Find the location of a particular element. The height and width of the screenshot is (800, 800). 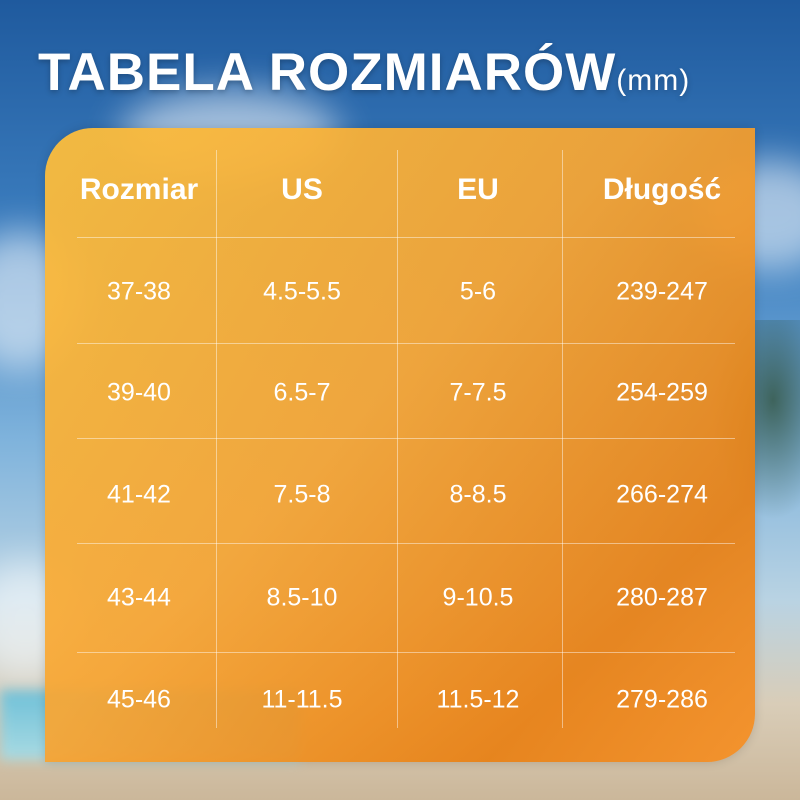

column-header: Rozmiar is located at coordinates (139, 189).